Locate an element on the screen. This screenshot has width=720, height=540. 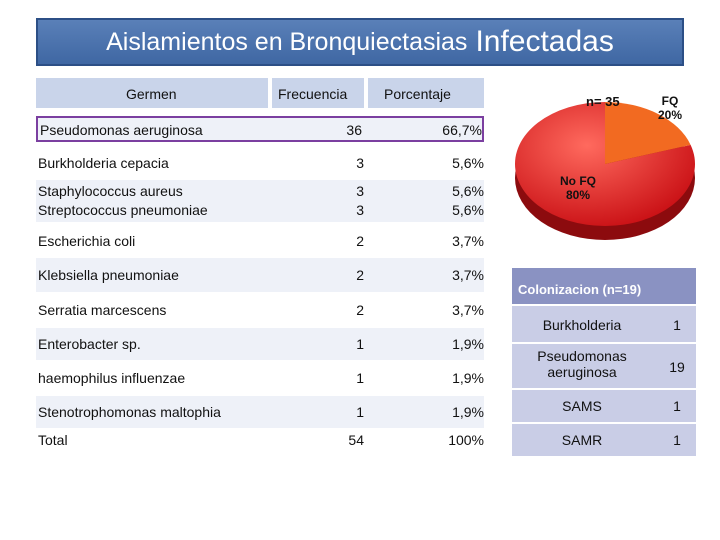
header-freq: Frecuencia is located at coordinates (318, 93).